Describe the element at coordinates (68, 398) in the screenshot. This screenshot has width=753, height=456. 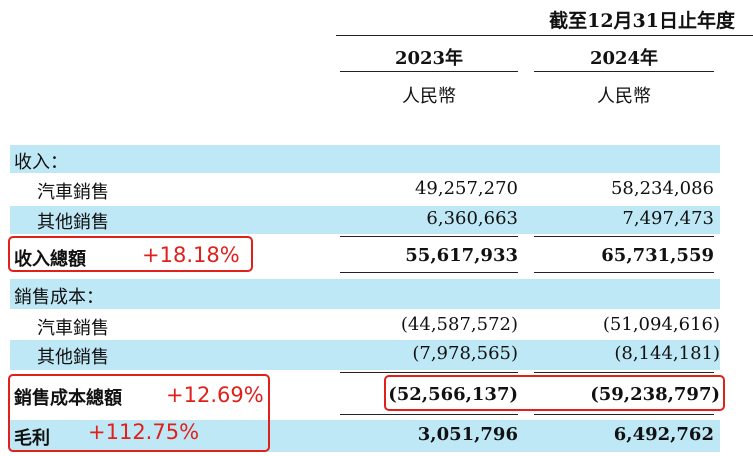
I see `cost-total-label: 銷售成本總額` at that location.